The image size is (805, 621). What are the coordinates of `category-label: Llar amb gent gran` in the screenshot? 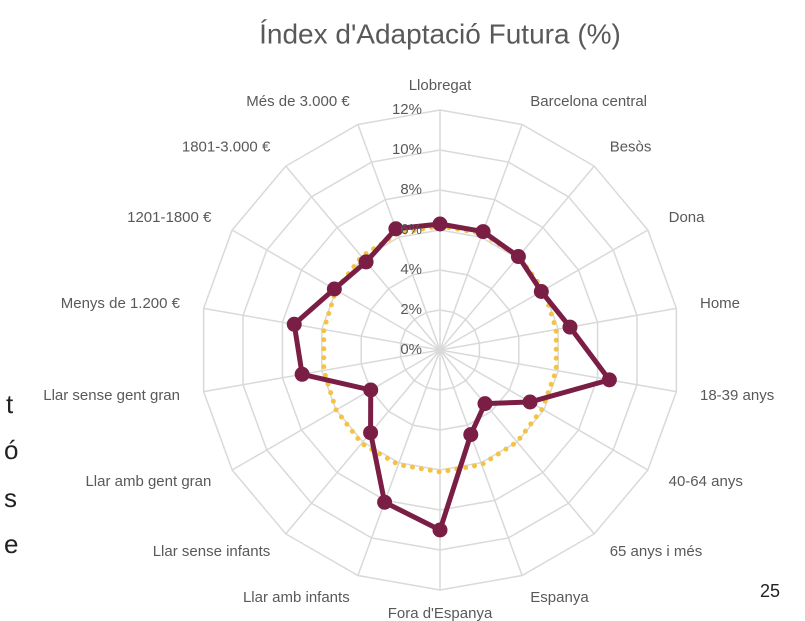 It's located at (148, 481).